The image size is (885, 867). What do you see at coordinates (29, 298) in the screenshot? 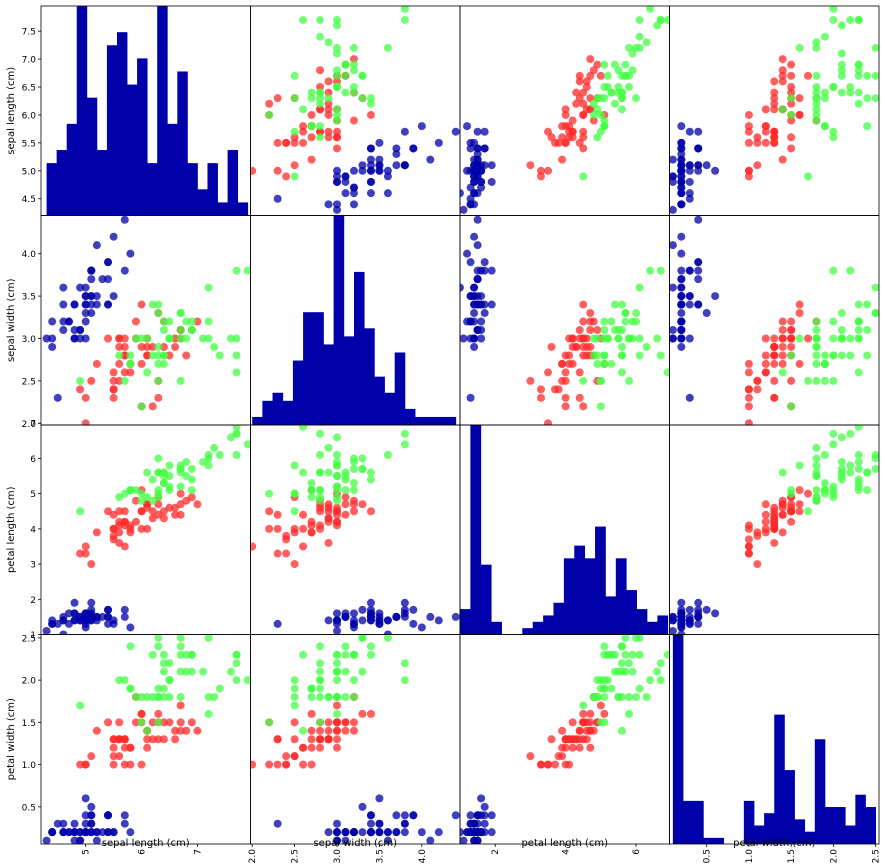
I see `y-tick-label: 3.5` at bounding box center [29, 298].